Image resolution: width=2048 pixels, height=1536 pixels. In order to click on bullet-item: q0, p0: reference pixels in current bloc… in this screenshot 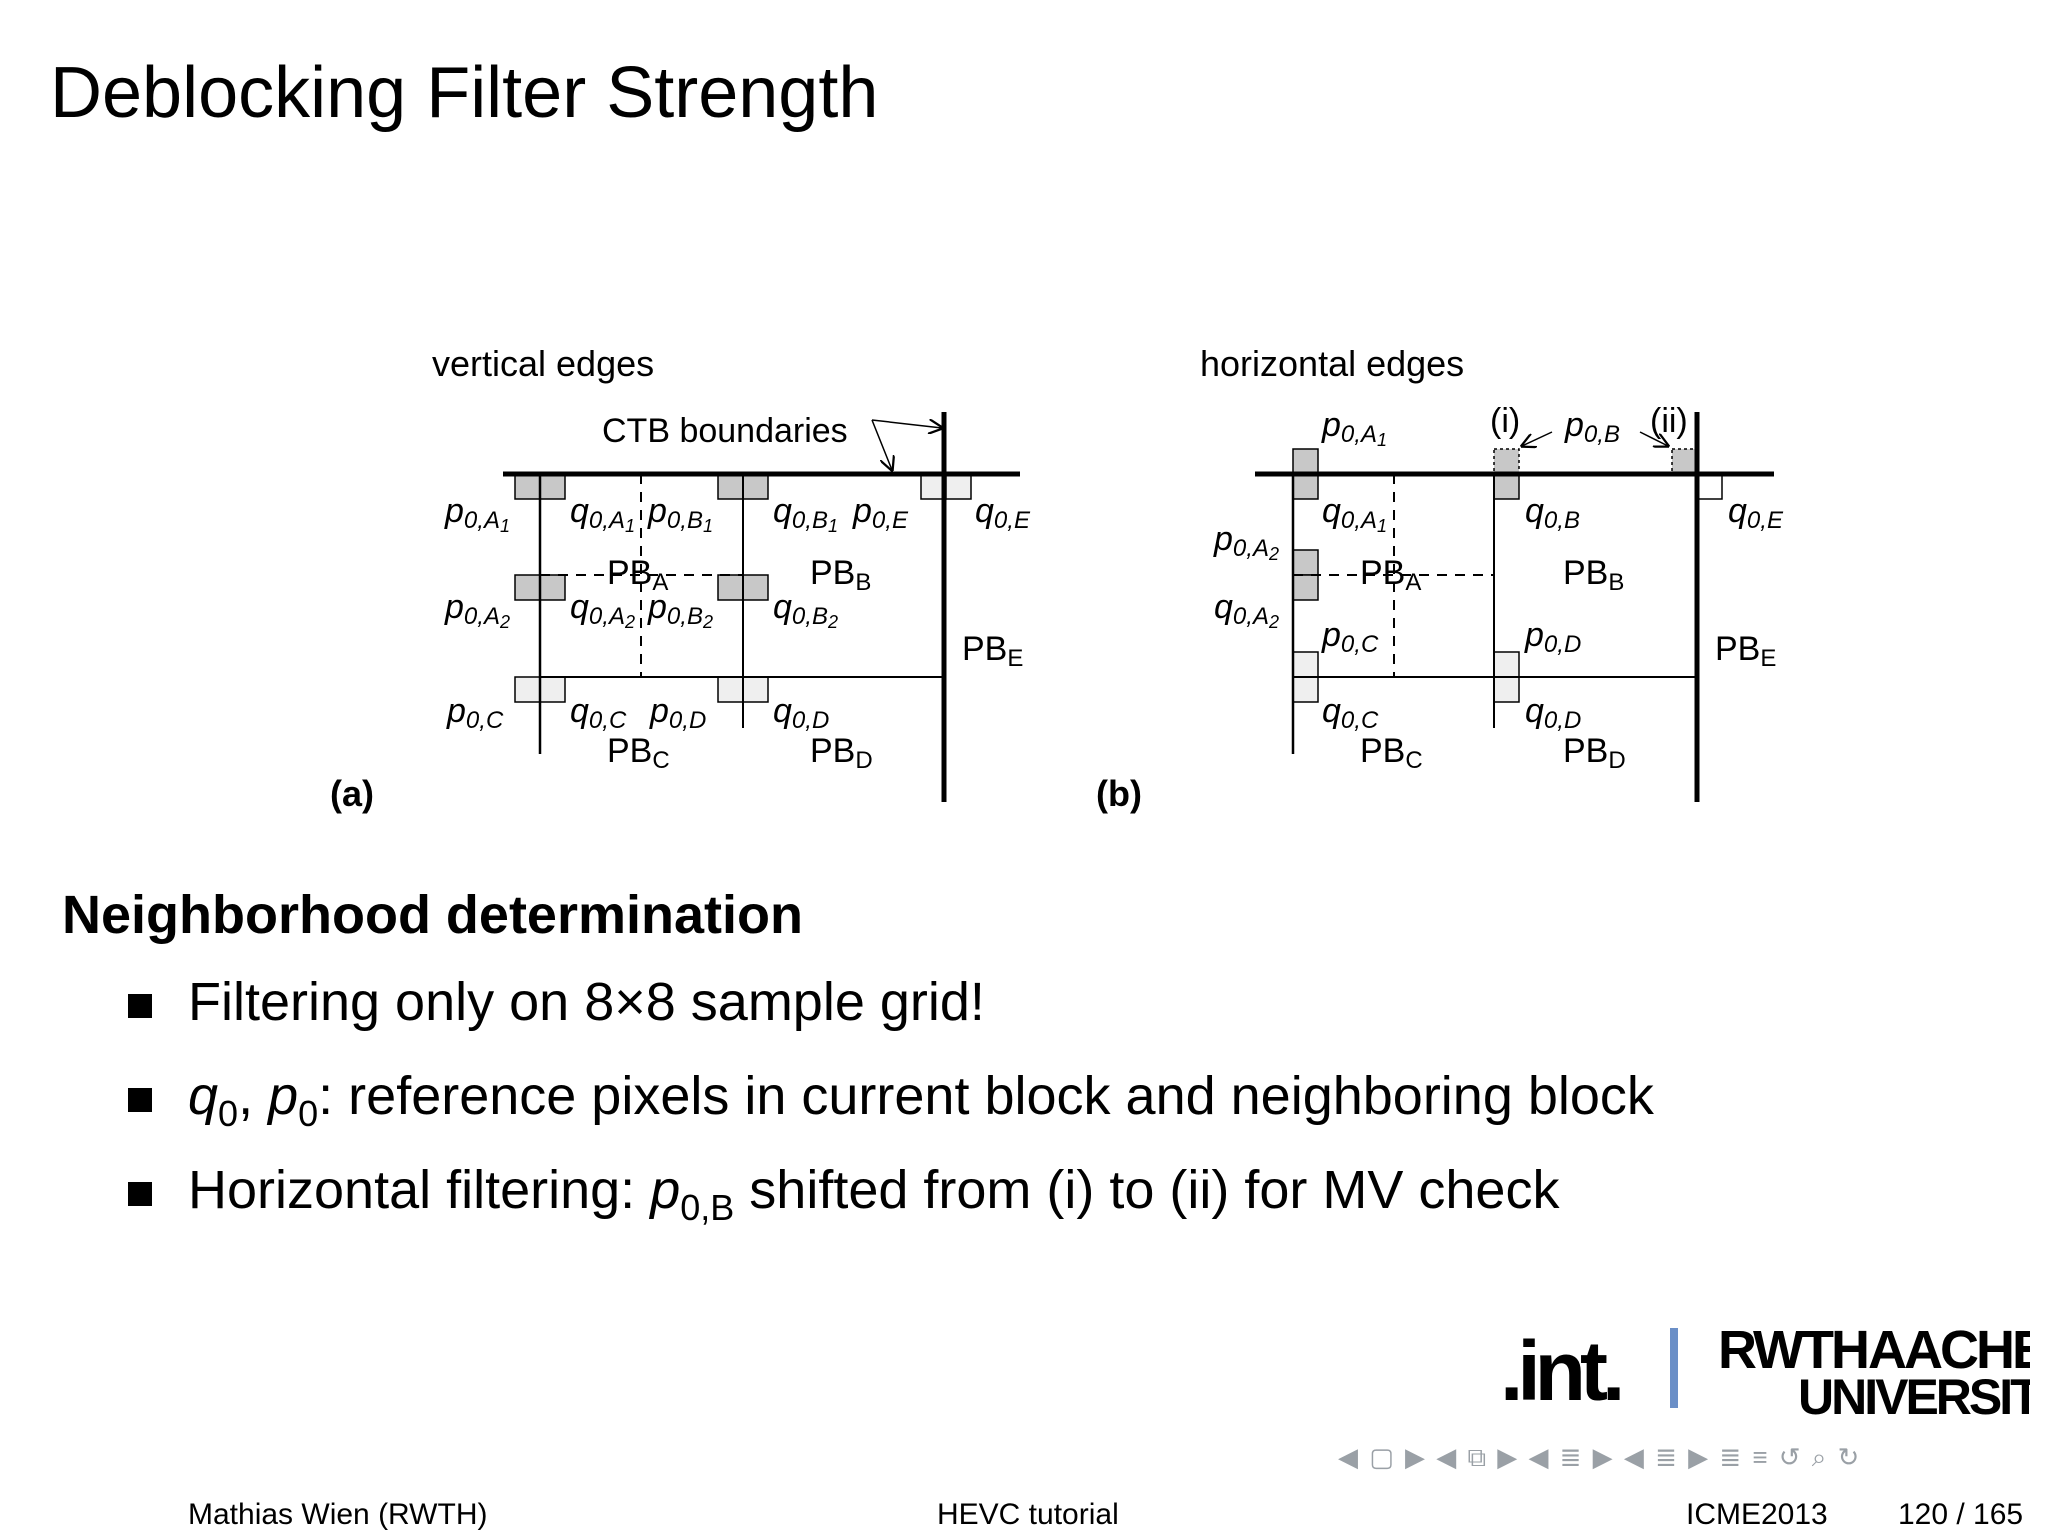, I will do `click(887, 1113)`.